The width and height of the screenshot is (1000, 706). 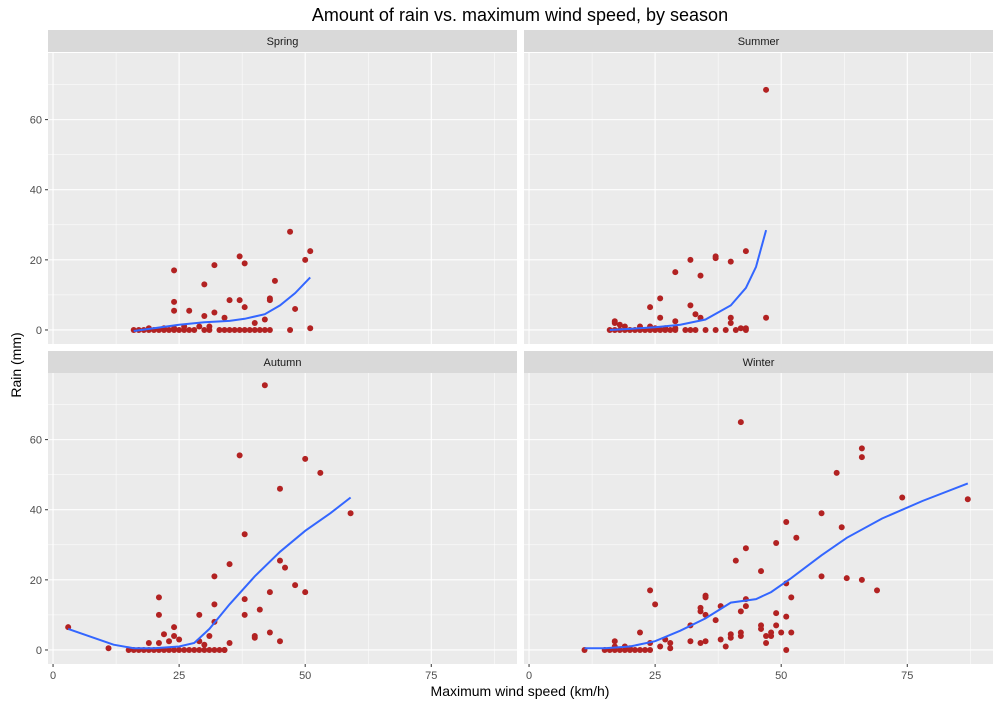 What do you see at coordinates (36, 261) in the screenshot?
I see `y-tick-label: 20` at bounding box center [36, 261].